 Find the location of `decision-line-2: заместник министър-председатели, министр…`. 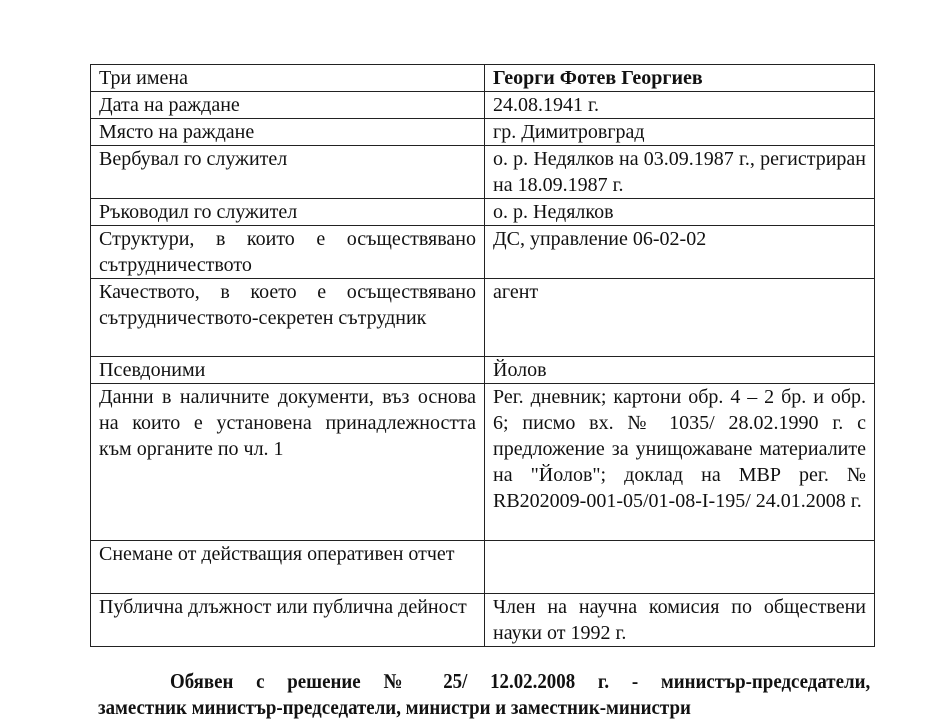

decision-line-2: заместник министър-председатели, министр… is located at coordinates (394, 707).